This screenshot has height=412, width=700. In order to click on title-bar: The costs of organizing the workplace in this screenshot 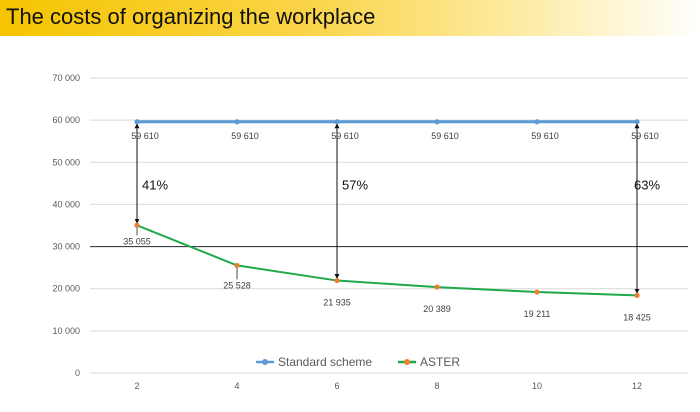, I will do `click(350, 18)`.